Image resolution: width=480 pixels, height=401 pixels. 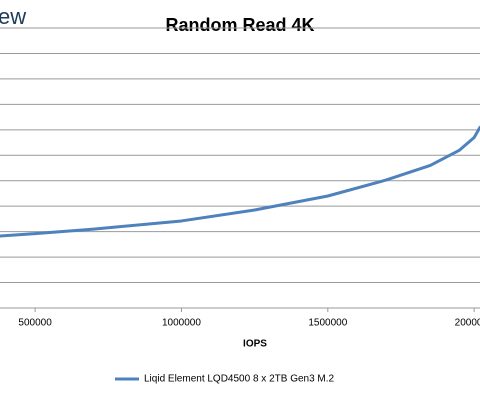 I want to click on x-tick-label: 500000, so click(x=35, y=323).